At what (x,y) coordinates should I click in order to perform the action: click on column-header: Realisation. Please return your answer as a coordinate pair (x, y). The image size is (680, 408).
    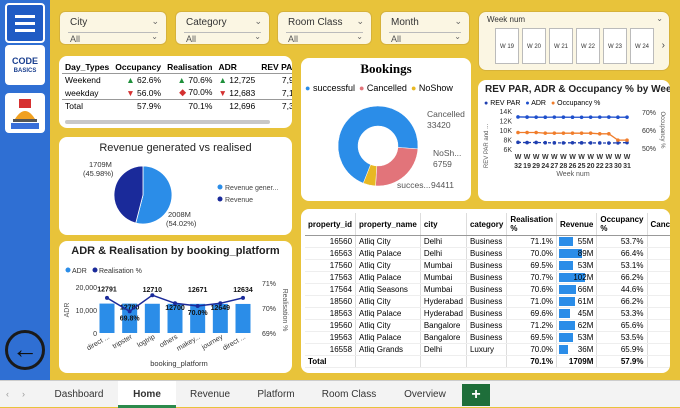
    Looking at the image, I should click on (189, 67).